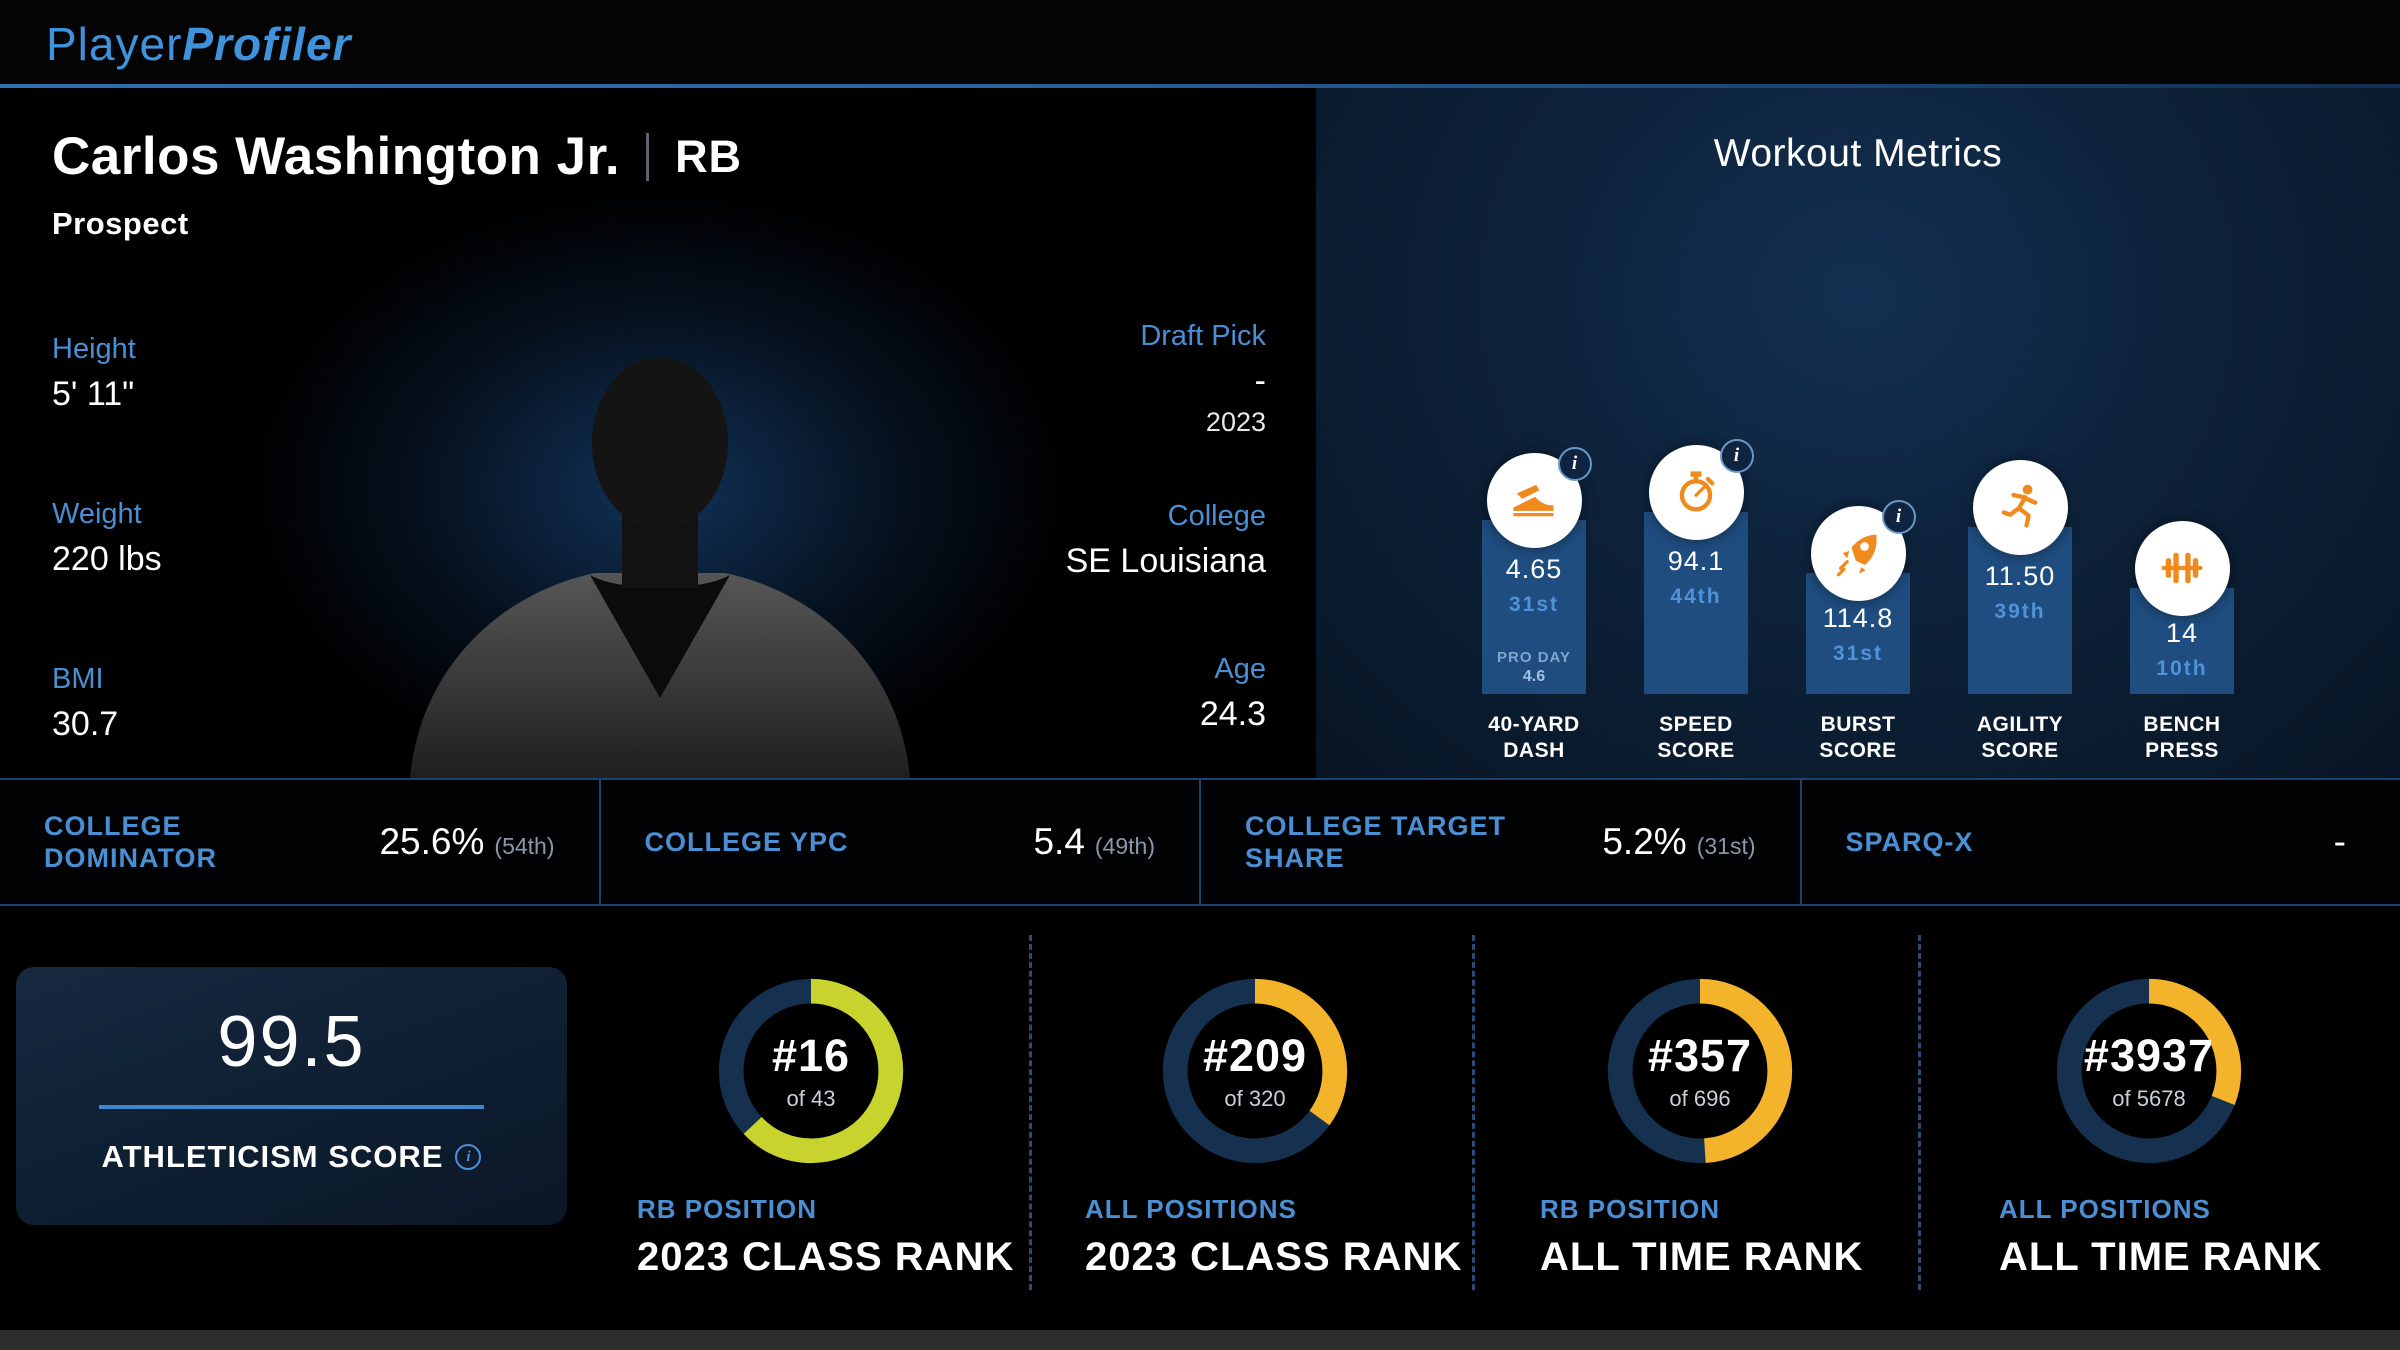 The width and height of the screenshot is (2400, 1350). What do you see at coordinates (397, 156) in the screenshot?
I see `player-name-row: Carlos Washington Jr. RB` at bounding box center [397, 156].